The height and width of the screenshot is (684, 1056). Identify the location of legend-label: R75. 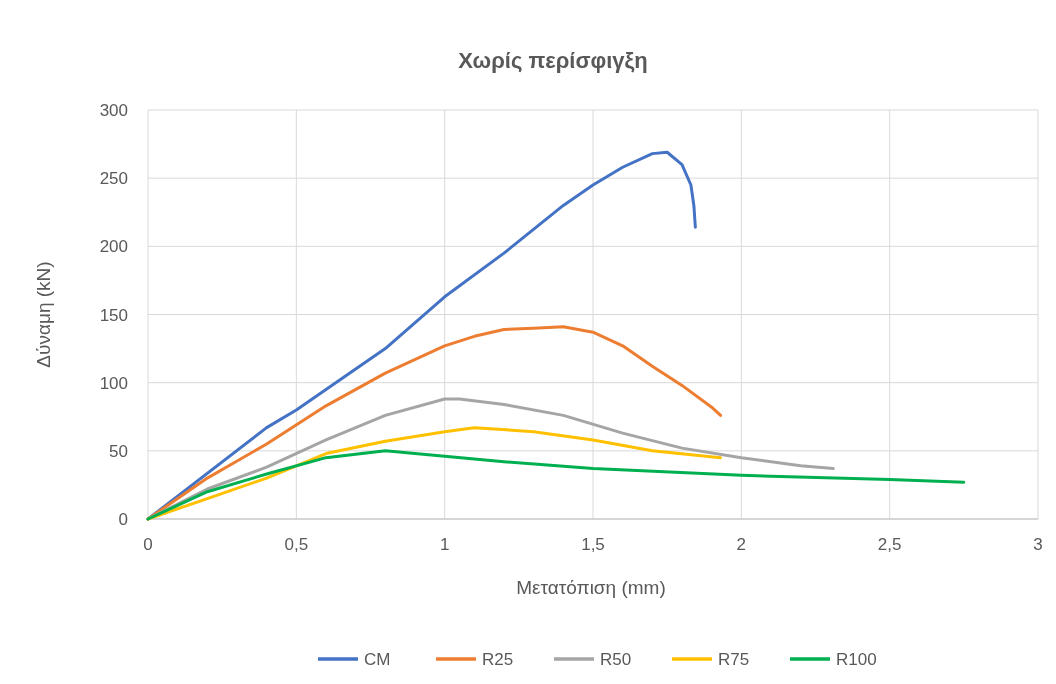
(734, 659).